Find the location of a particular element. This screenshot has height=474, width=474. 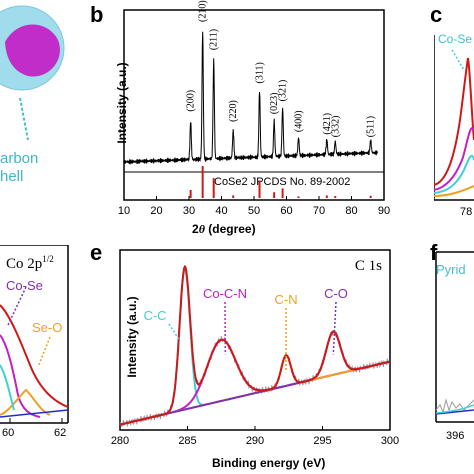

xrd-xtick-label: 20 is located at coordinates (156, 211).